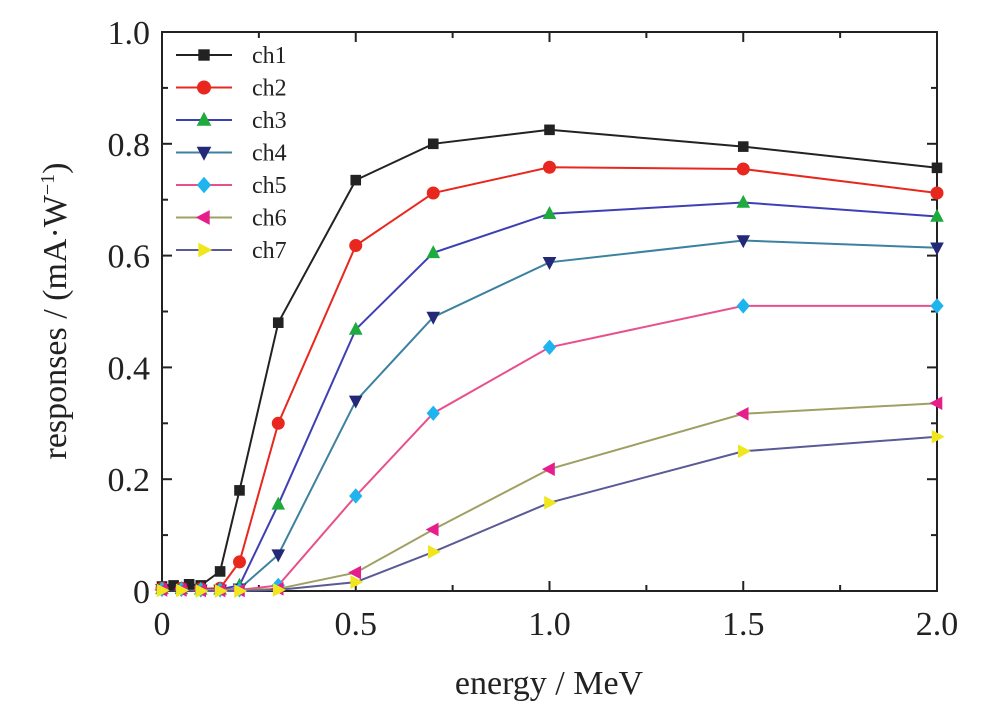 The height and width of the screenshot is (714, 981). I want to click on legend-marker-ch4, so click(204, 153).